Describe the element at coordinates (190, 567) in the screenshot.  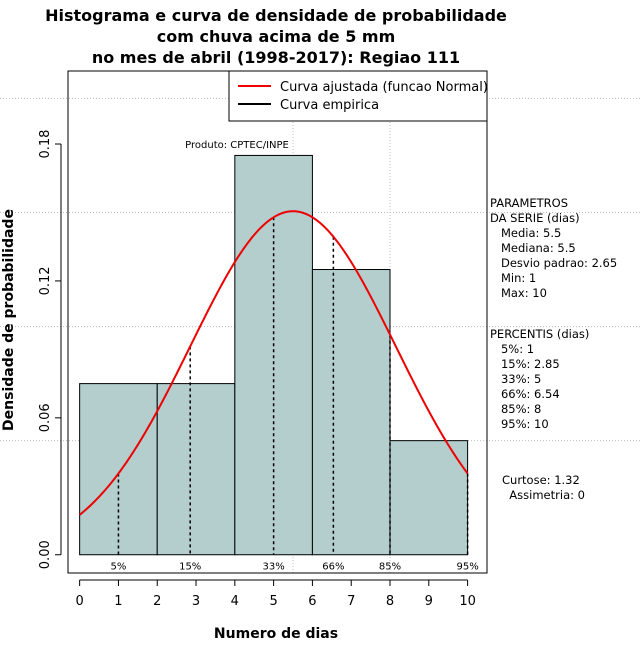
I see `percentile-label: 15%` at that location.